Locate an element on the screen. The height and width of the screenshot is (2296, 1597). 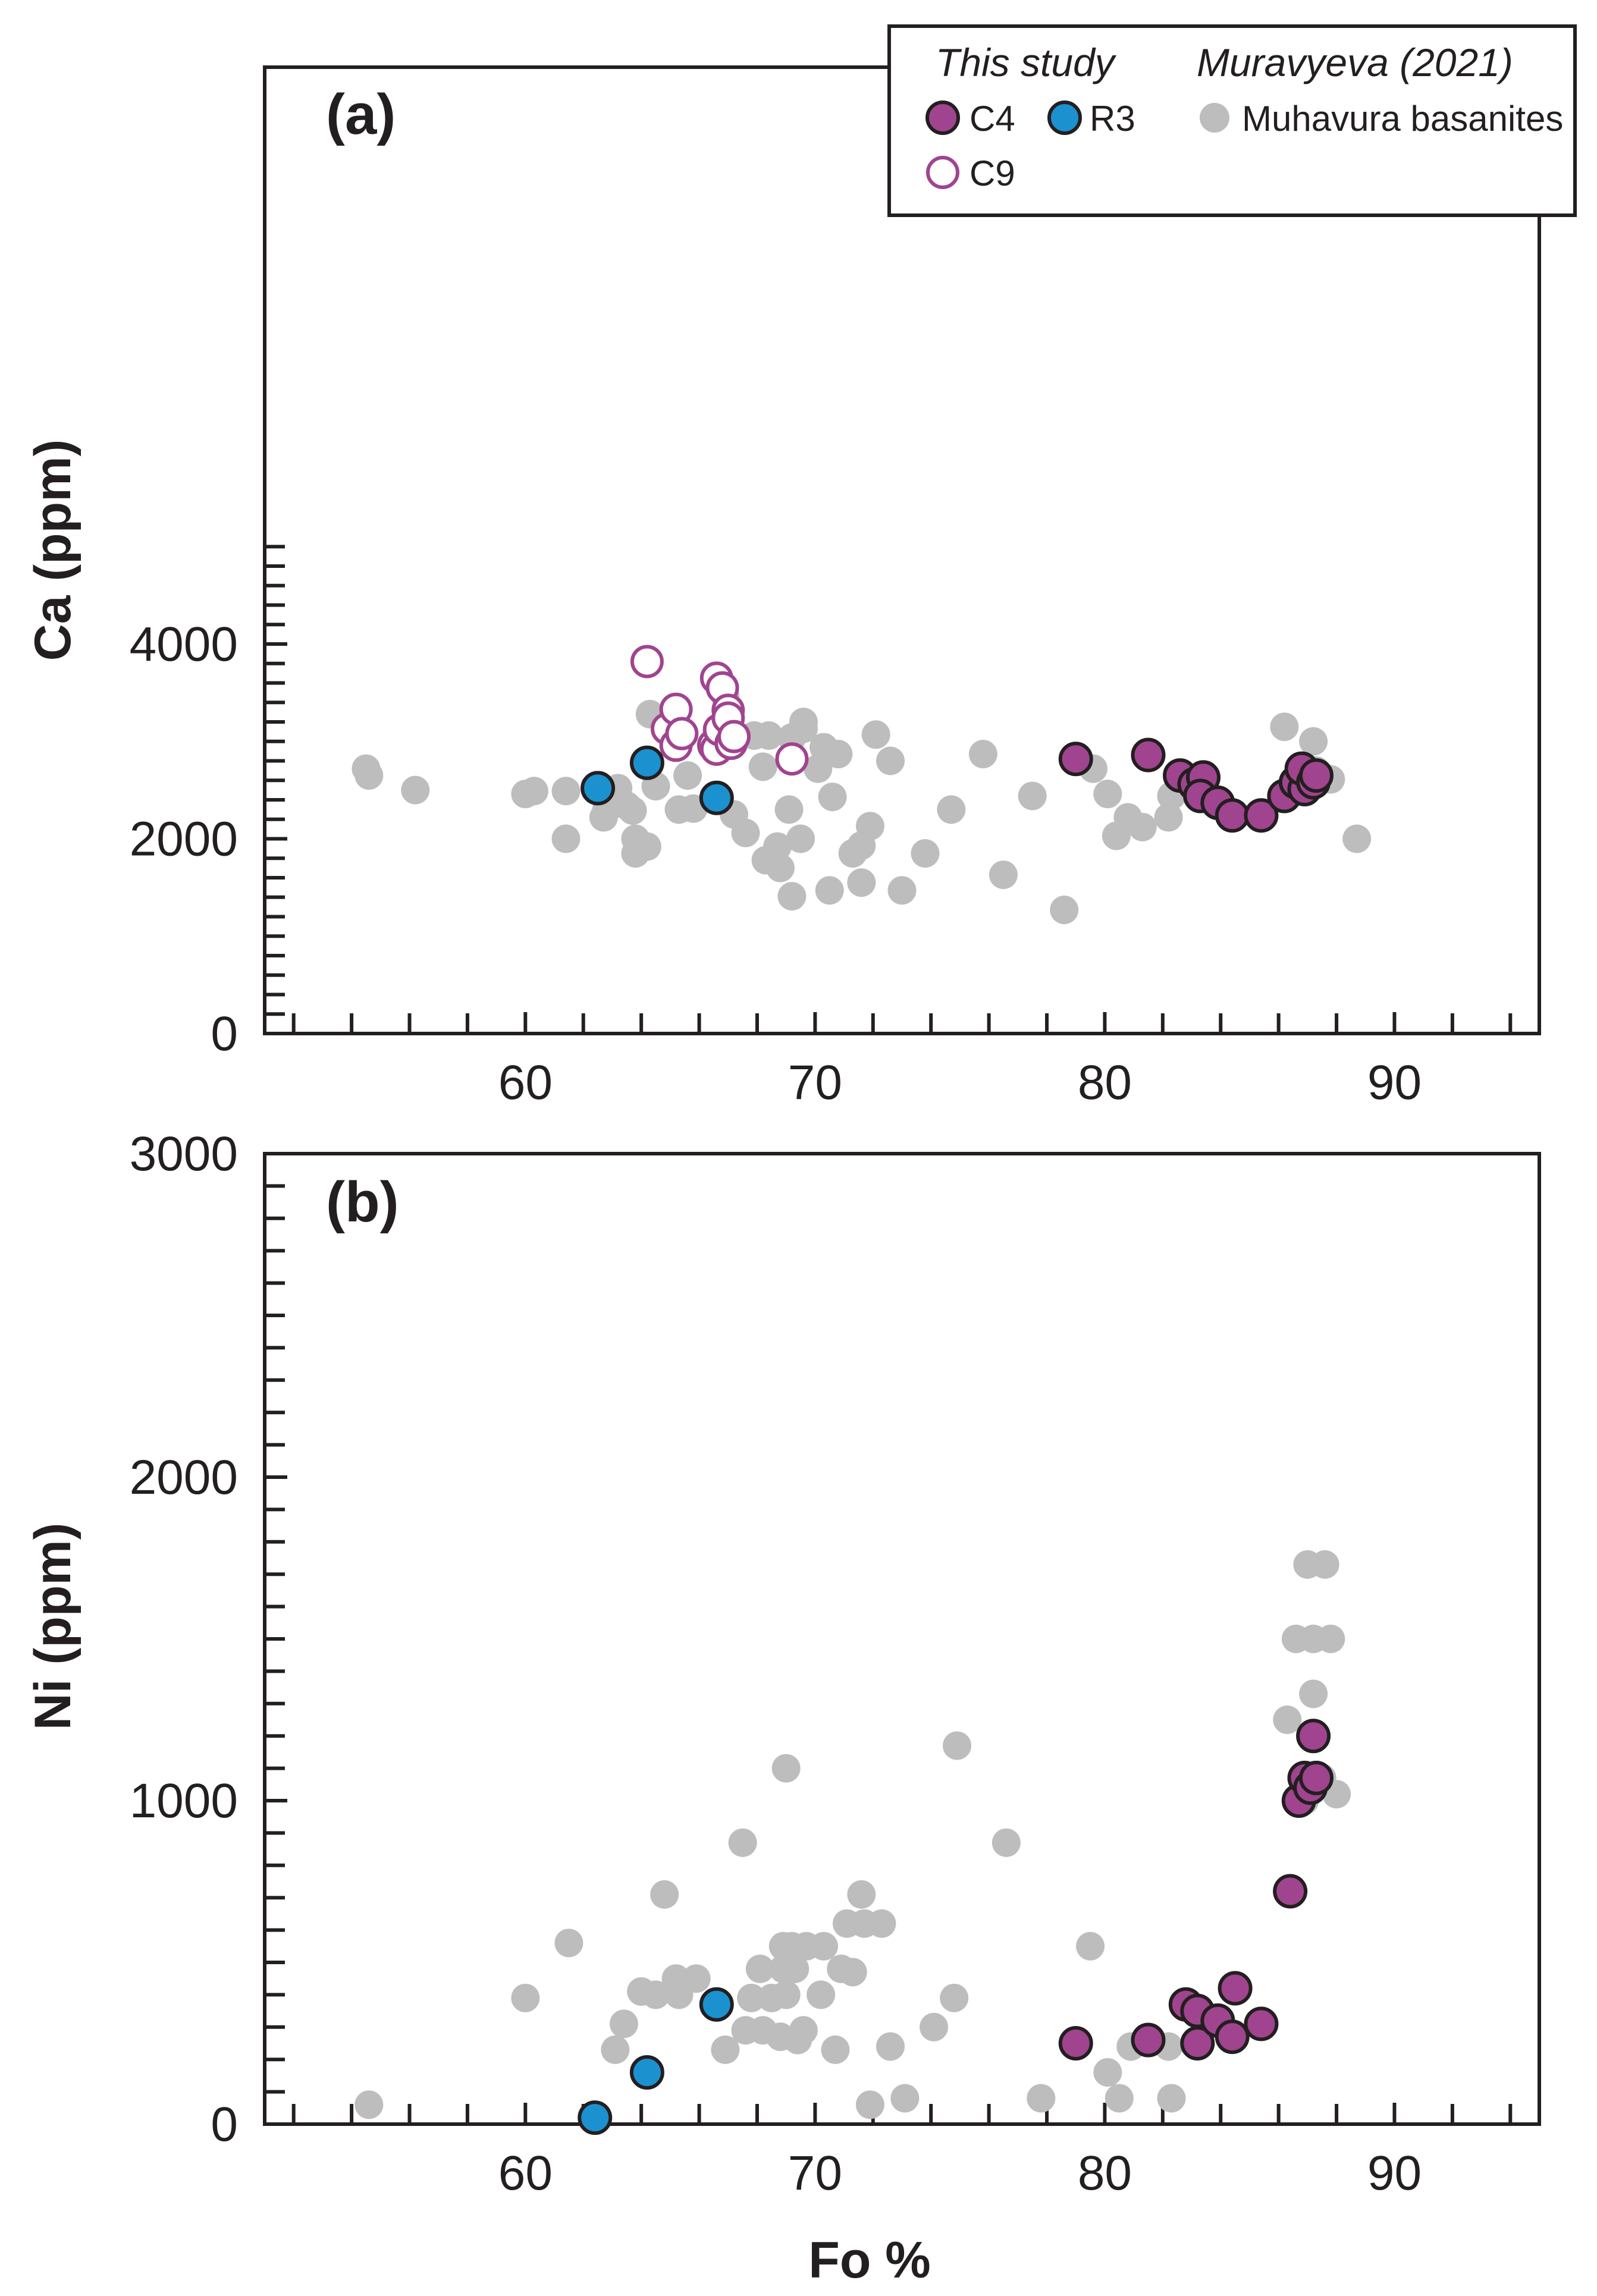
y-tick-label: 1000 is located at coordinates (184, 1801).